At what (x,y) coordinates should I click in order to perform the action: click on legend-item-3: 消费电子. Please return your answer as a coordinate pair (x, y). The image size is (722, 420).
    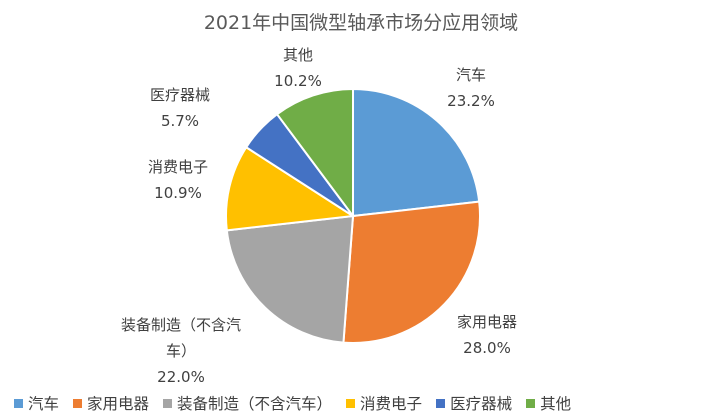
    Looking at the image, I should click on (384, 403).